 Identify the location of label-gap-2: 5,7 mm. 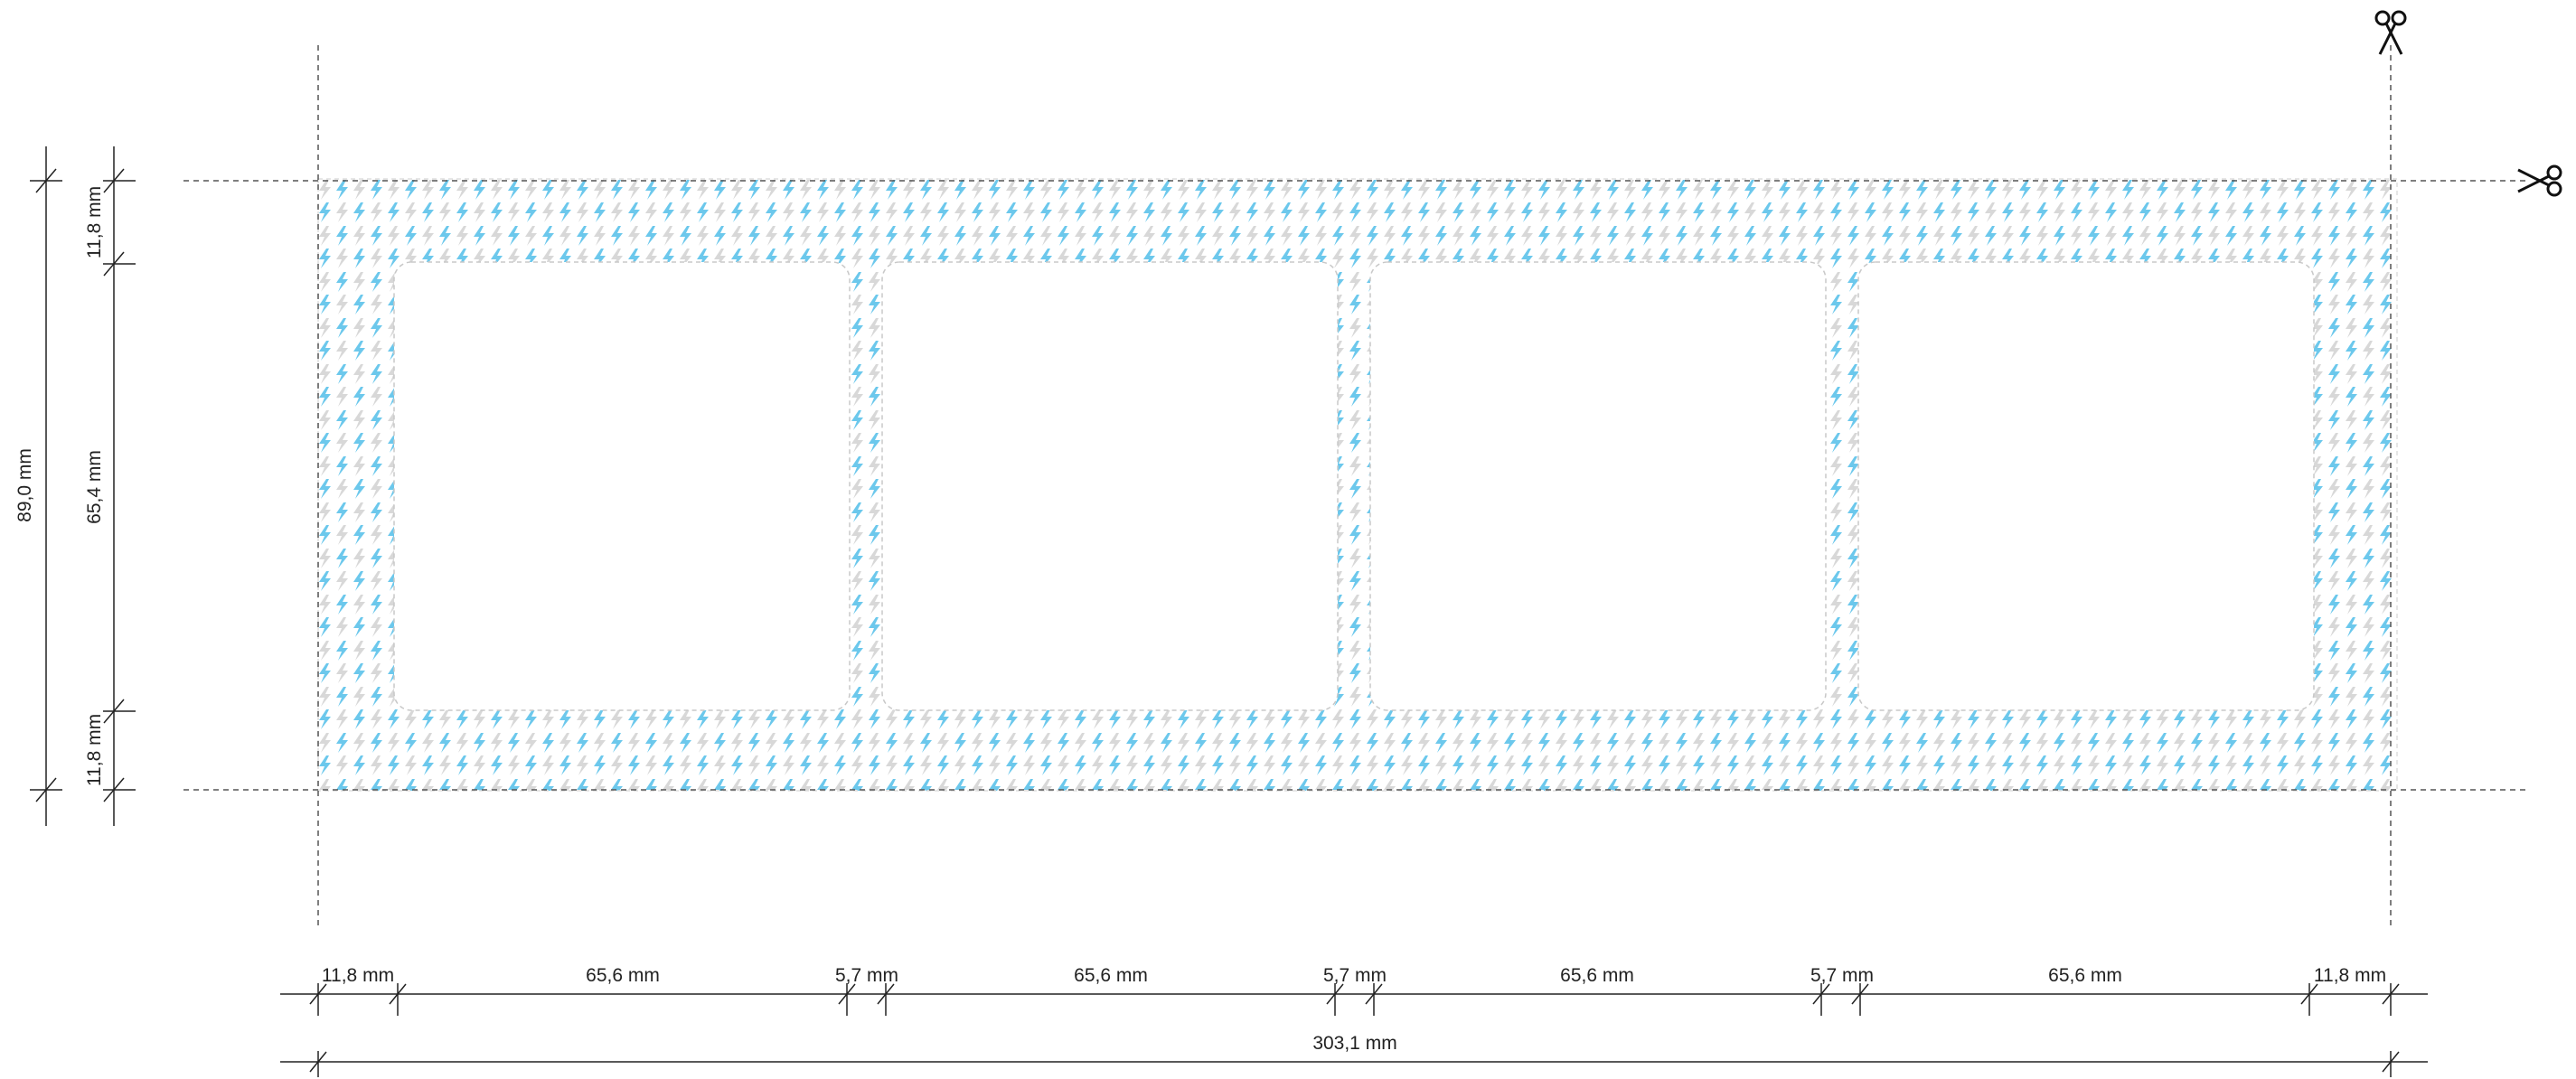
(1355, 975).